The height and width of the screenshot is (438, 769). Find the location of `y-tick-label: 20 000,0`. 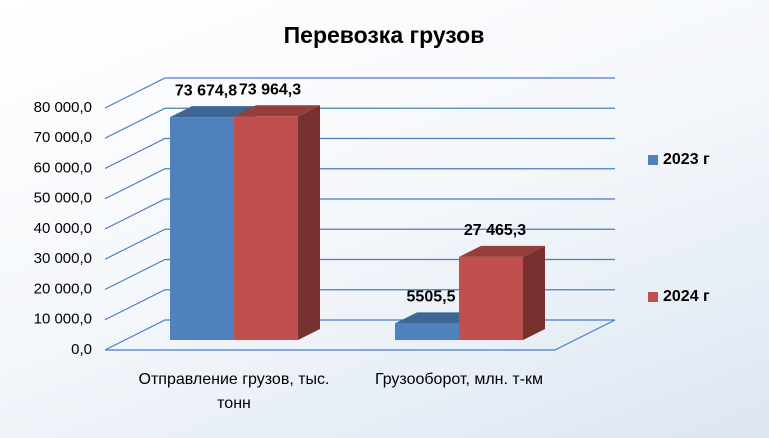

y-tick-label: 20 000,0 is located at coordinates (63, 288).